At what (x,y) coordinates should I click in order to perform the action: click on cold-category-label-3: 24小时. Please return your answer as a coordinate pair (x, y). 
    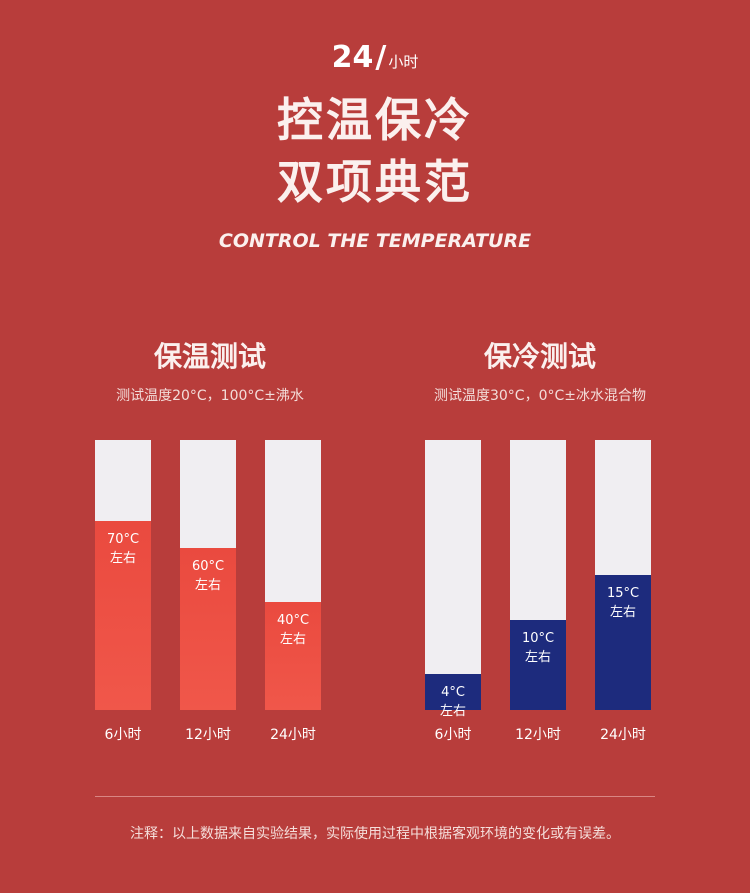
    Looking at the image, I should click on (623, 735).